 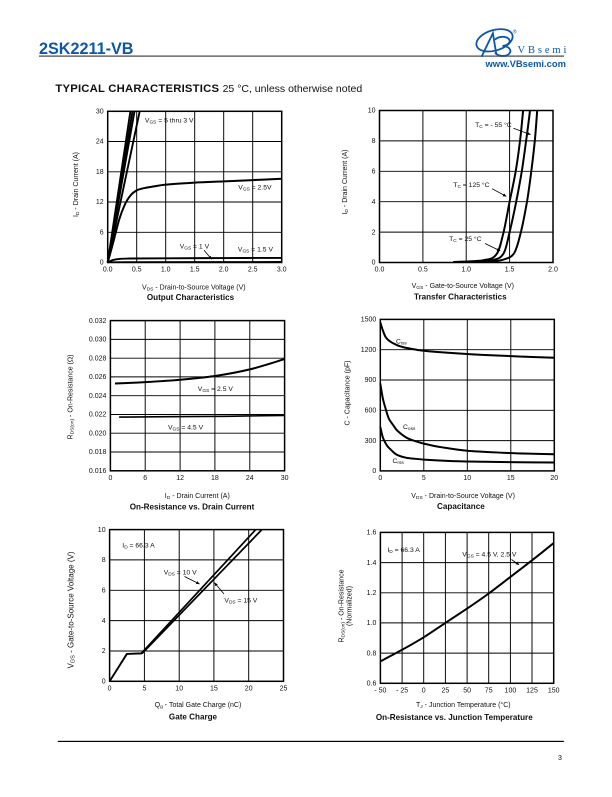 What do you see at coordinates (253, 270) in the screenshot?
I see `svg-text: 2.5` at bounding box center [253, 270].